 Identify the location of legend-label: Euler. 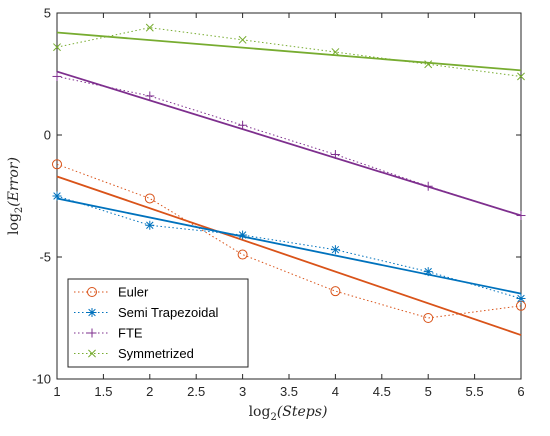
(133, 292).